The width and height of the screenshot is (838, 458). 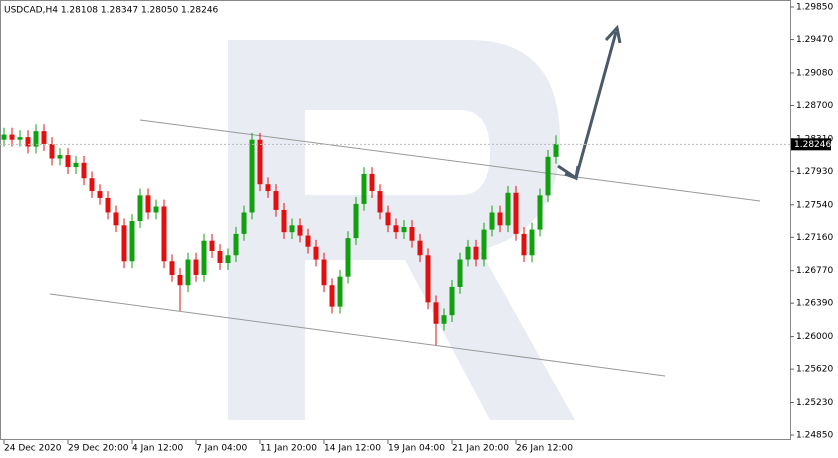 I want to click on x-tick-label: 21 Jan 20:00, so click(x=480, y=449).